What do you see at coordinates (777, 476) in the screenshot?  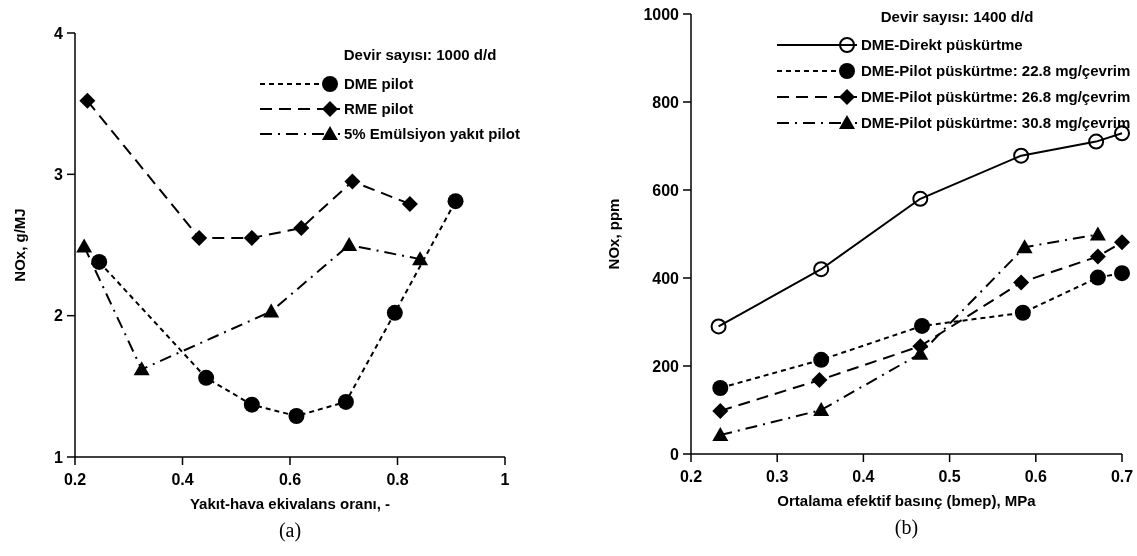 I see `x-tick-label: 0.3` at bounding box center [777, 476].